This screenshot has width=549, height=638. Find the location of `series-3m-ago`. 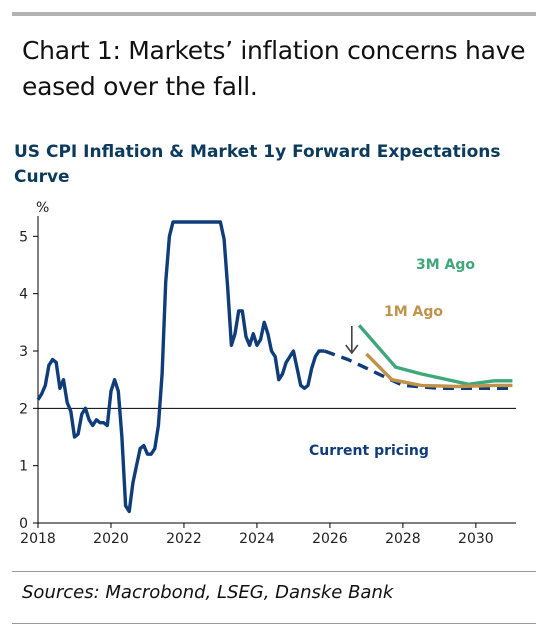

series-3m-ago is located at coordinates (435, 355).